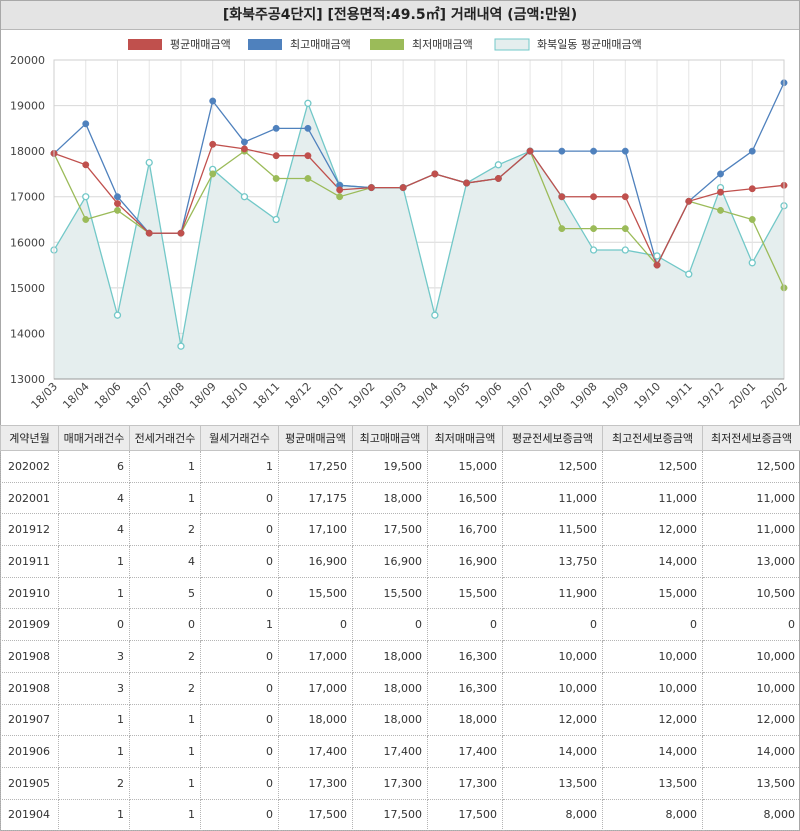 This screenshot has height=831, width=800. I want to click on table-cell: 4, so click(165, 561).